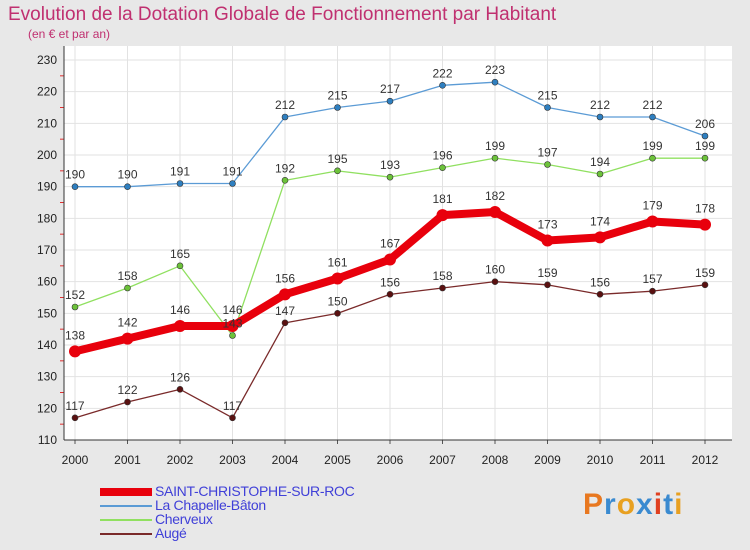  I want to click on legend-label: SAINT-CHRISTOPHE-SUR-ROC, so click(255, 491).